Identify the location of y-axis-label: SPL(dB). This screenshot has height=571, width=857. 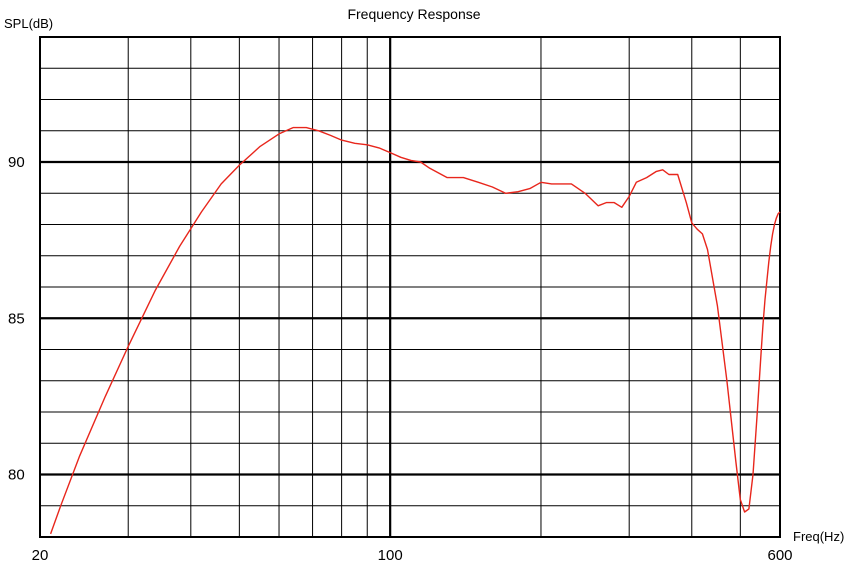
(28, 23).